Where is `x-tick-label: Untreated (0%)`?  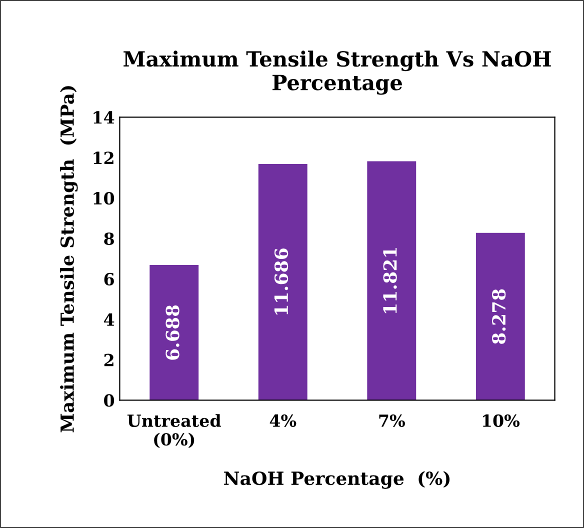 x-tick-label: Untreated (0%) is located at coordinates (174, 431).